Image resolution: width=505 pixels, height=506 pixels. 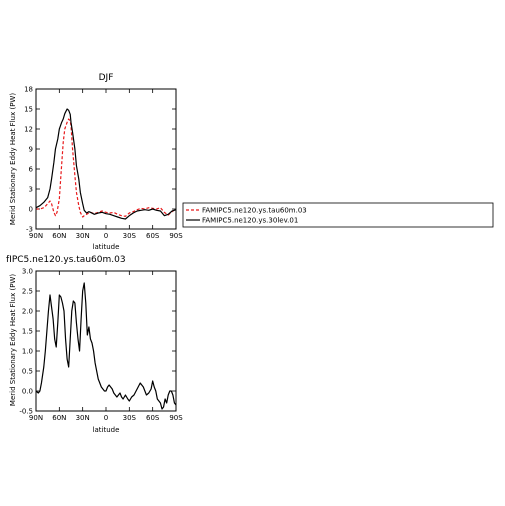 I want to click on y-tick-label: 1.5, so click(x=27, y=332).